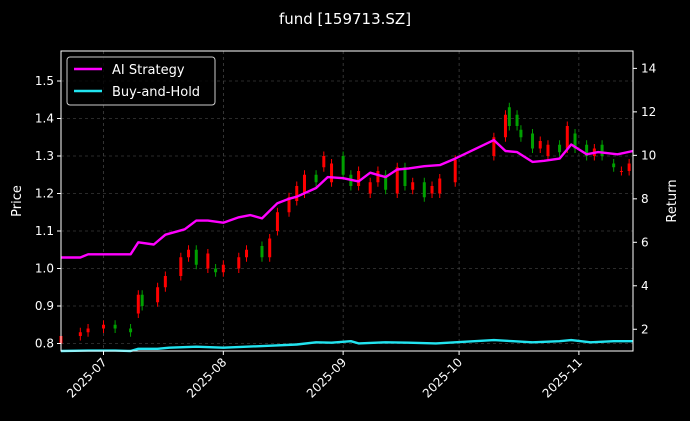 The height and width of the screenshot is (421, 690). What do you see at coordinates (672, 200) in the screenshot?
I see `y-axis-right-label: Return` at bounding box center [672, 200].